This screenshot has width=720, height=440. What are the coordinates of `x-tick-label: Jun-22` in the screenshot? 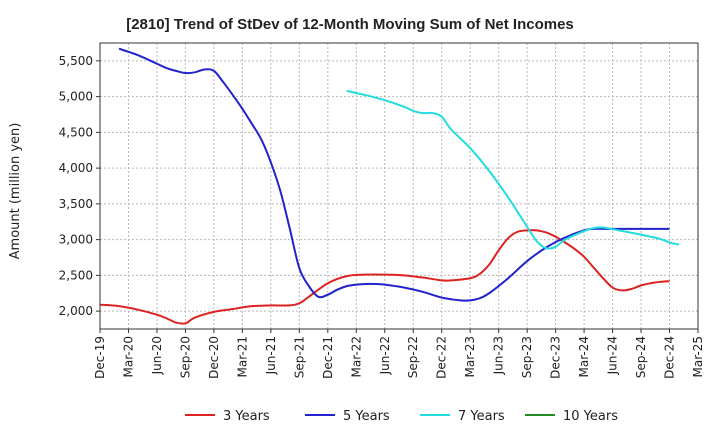 It's located at (385, 355).